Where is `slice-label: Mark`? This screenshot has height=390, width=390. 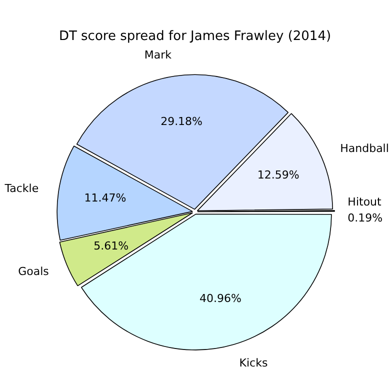
slice-label: Mark is located at coordinates (158, 55).